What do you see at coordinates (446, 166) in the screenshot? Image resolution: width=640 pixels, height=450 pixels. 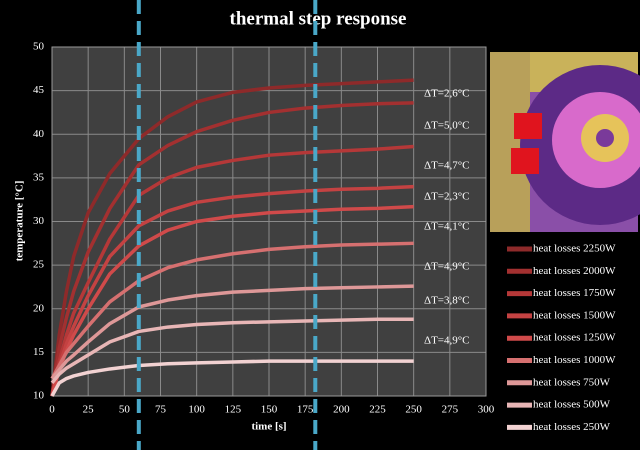 I see `annotation: ΔT=4,7°C` at bounding box center [446, 166].